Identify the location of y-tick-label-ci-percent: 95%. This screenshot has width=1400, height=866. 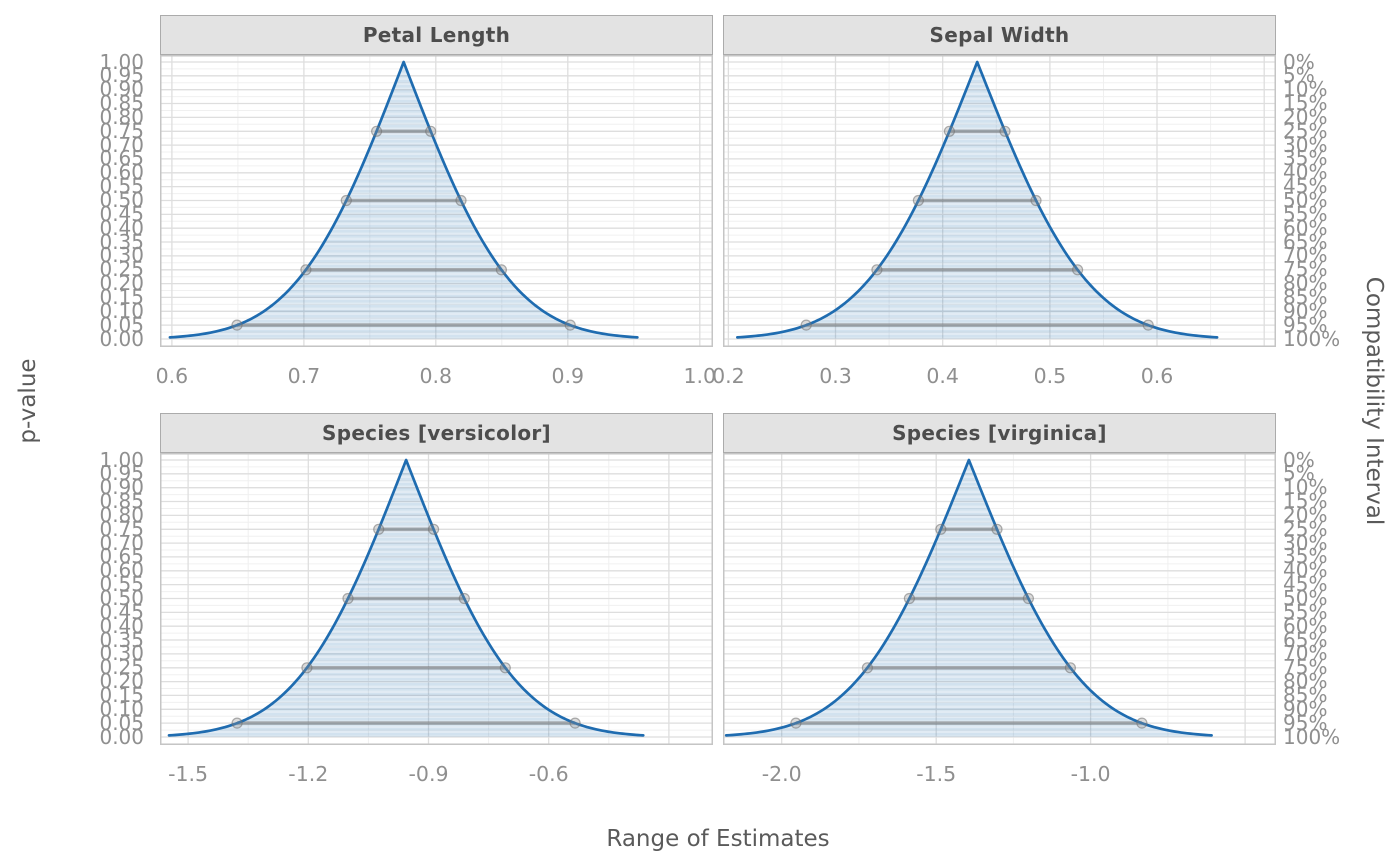
(1305, 324).